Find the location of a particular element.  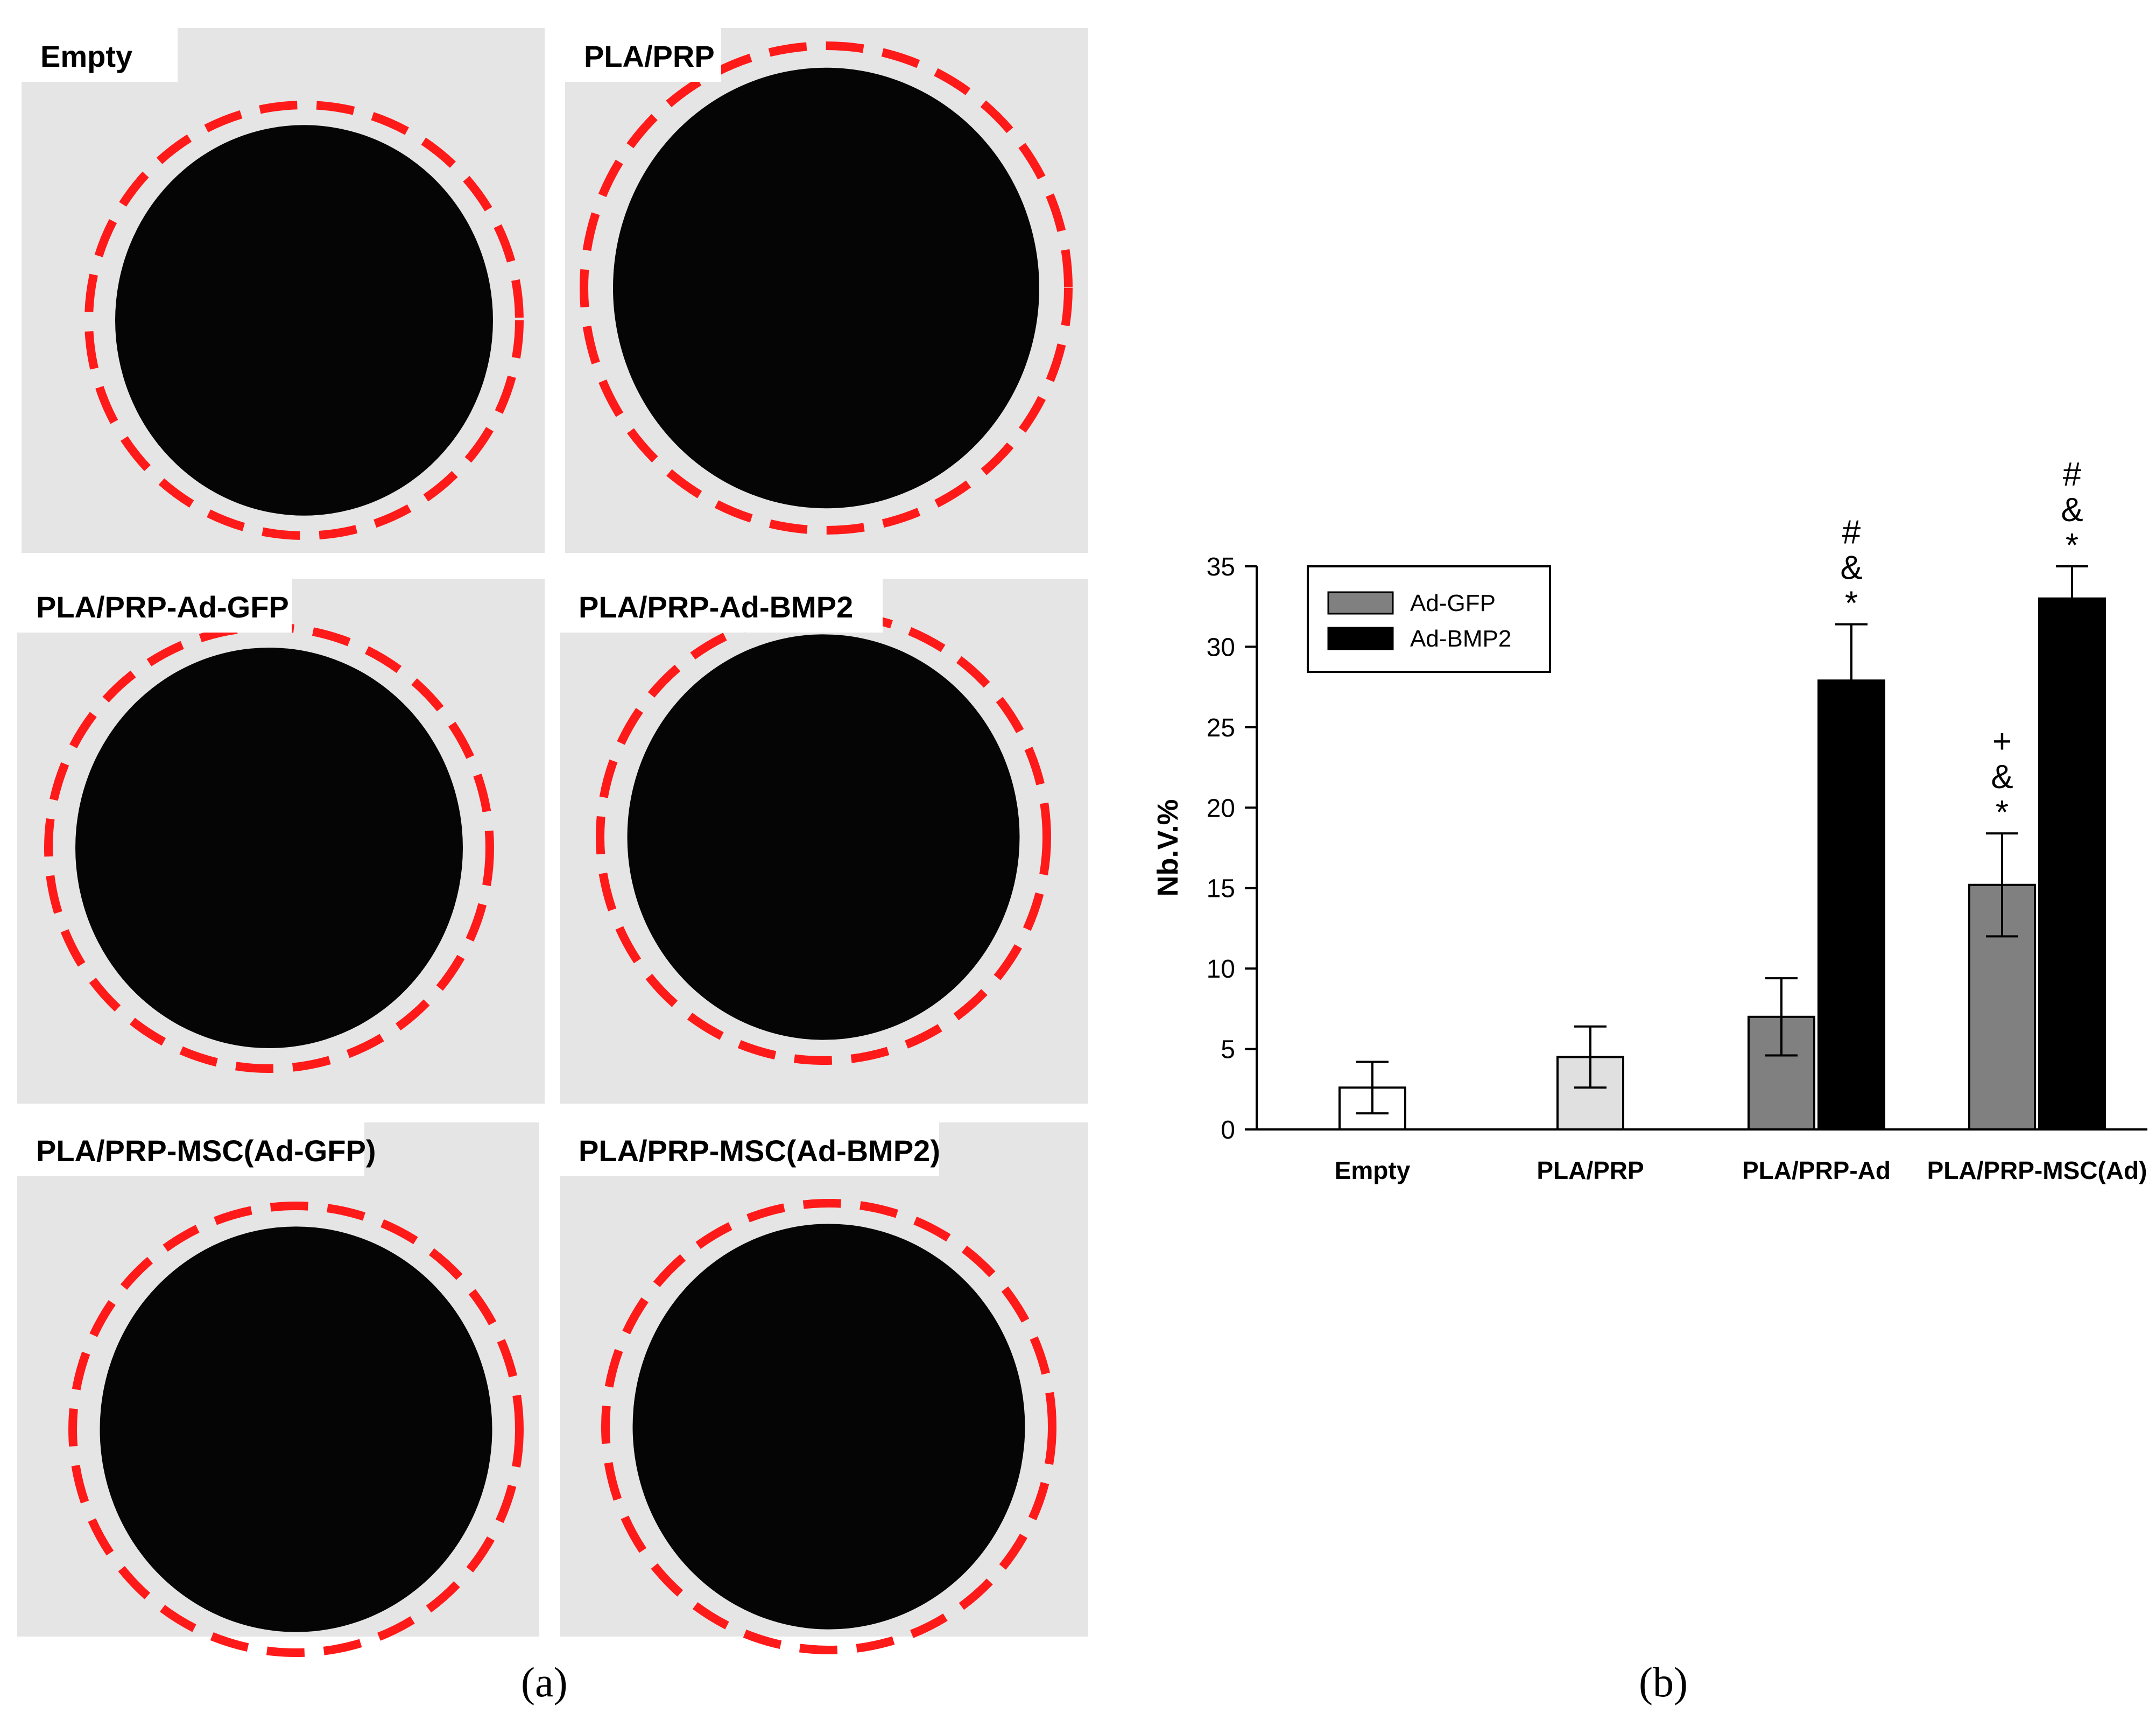

y-tick-label: 15 is located at coordinates (1221, 889).